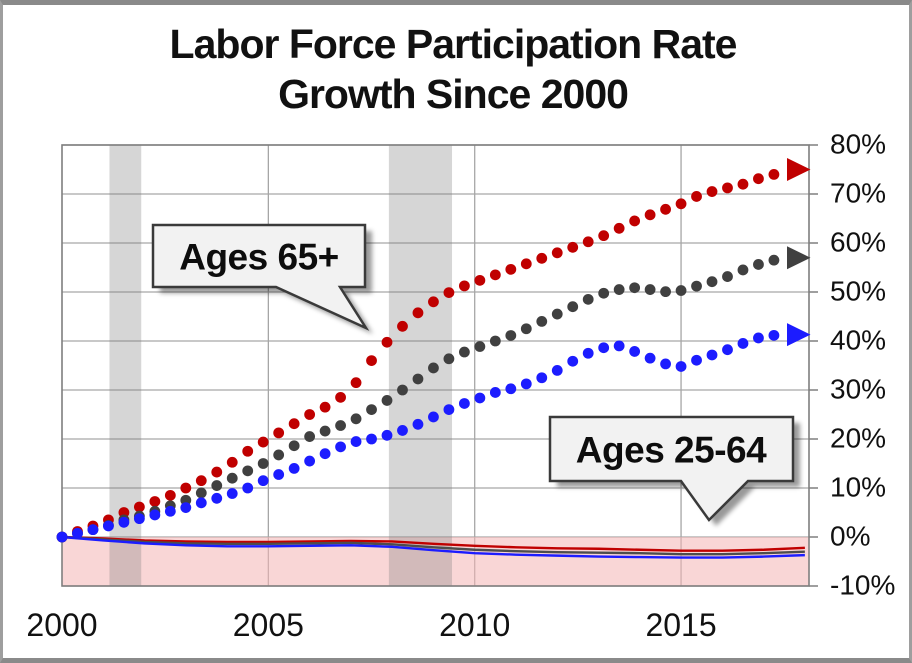 Image resolution: width=912 pixels, height=663 pixels. Describe the element at coordinates (858, 144) in the screenshot. I see `y-axis-label-80%: 80%` at that location.